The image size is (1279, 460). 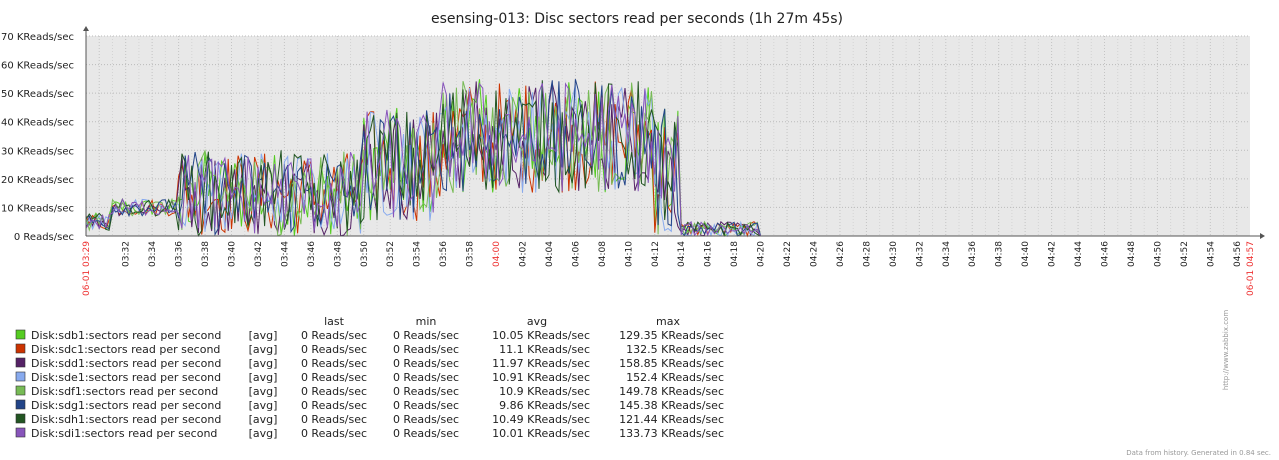 I want to click on x-tick-label: 03:42, so click(x=259, y=254).